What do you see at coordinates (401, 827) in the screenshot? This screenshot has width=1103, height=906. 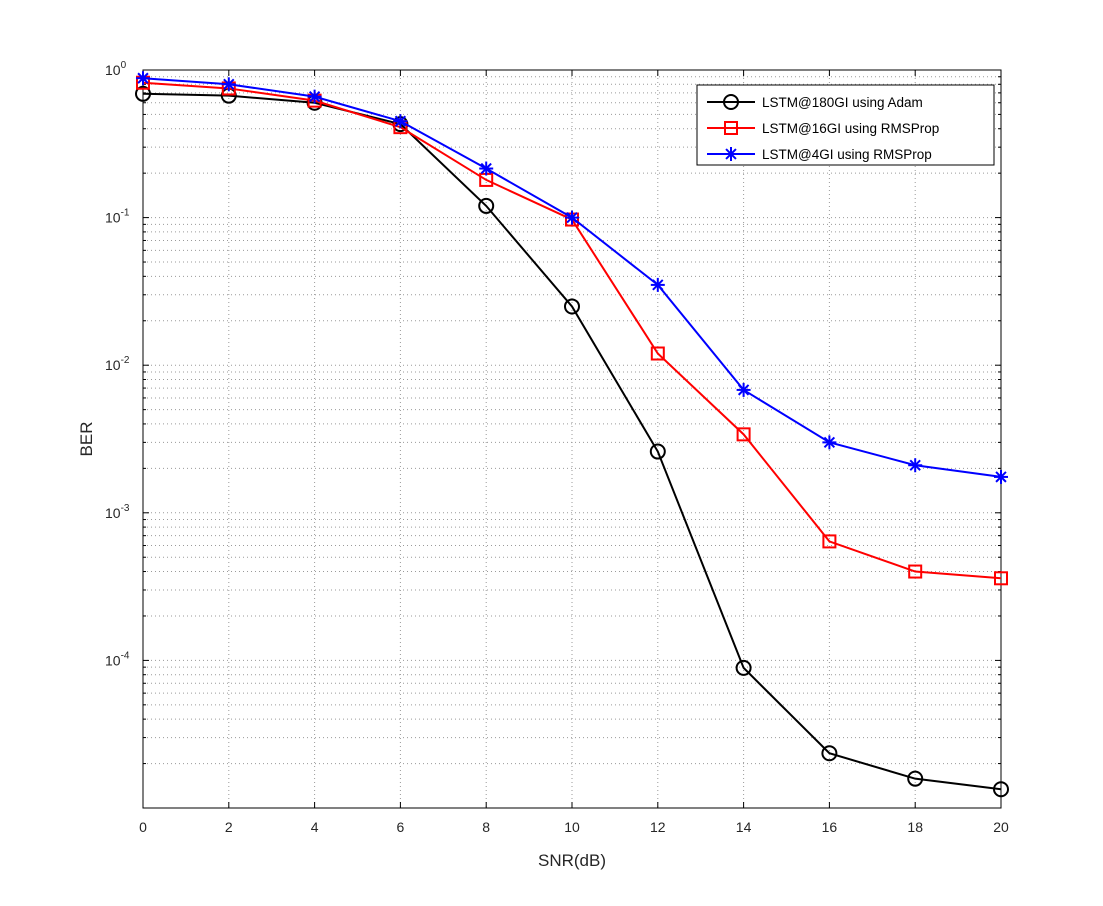 I see `x-tick-label: 6` at bounding box center [401, 827].